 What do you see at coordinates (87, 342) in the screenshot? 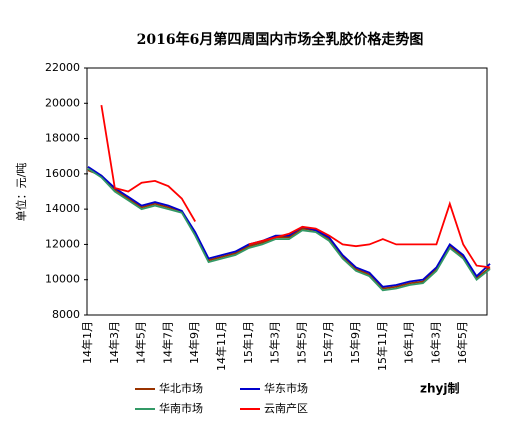
I see `x-tick-label: 14年1月` at bounding box center [87, 342].